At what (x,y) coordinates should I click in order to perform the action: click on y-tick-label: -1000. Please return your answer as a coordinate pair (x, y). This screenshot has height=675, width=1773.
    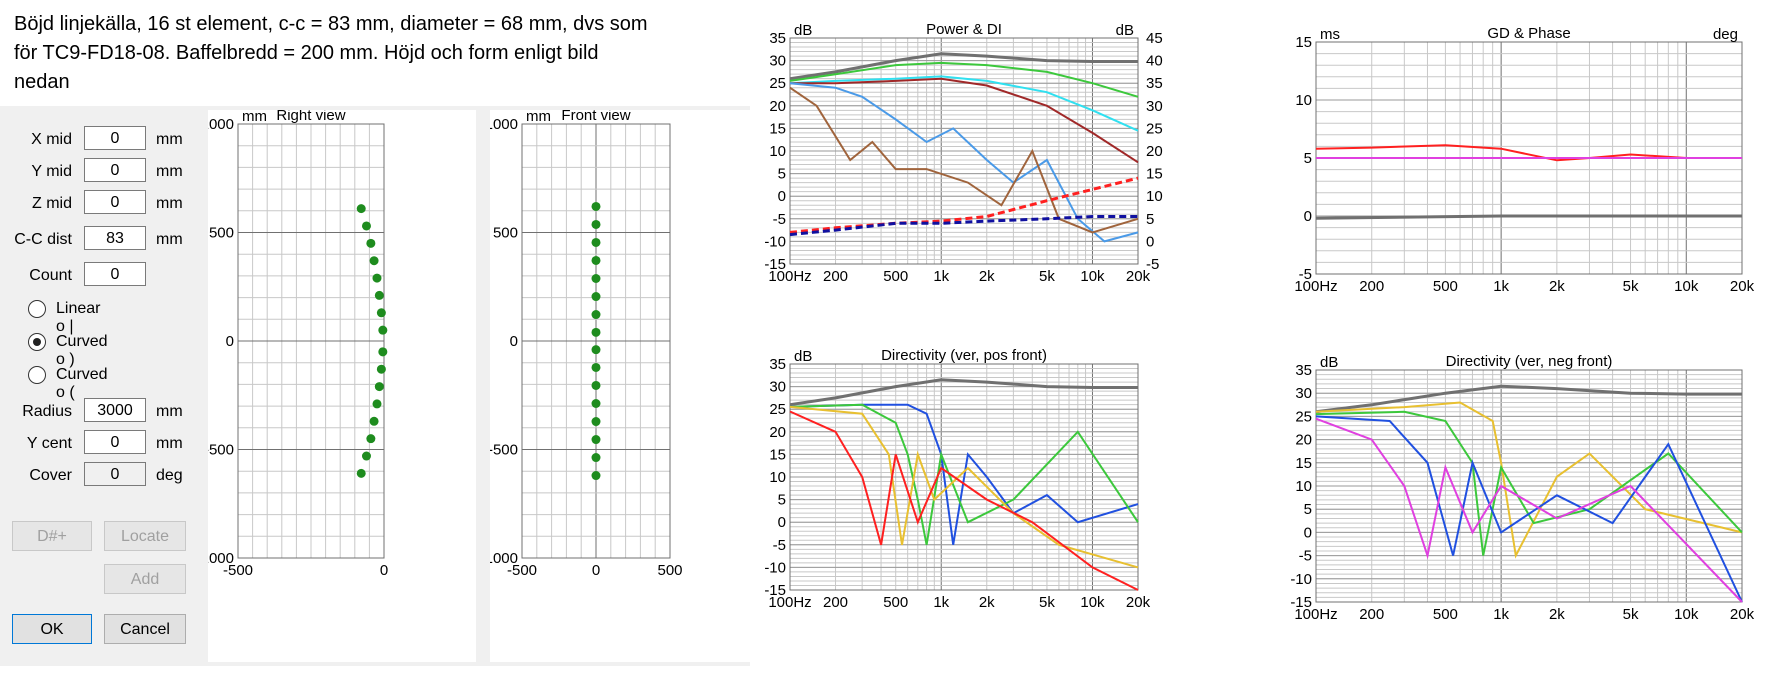
    Looking at the image, I should click on (504, 558).